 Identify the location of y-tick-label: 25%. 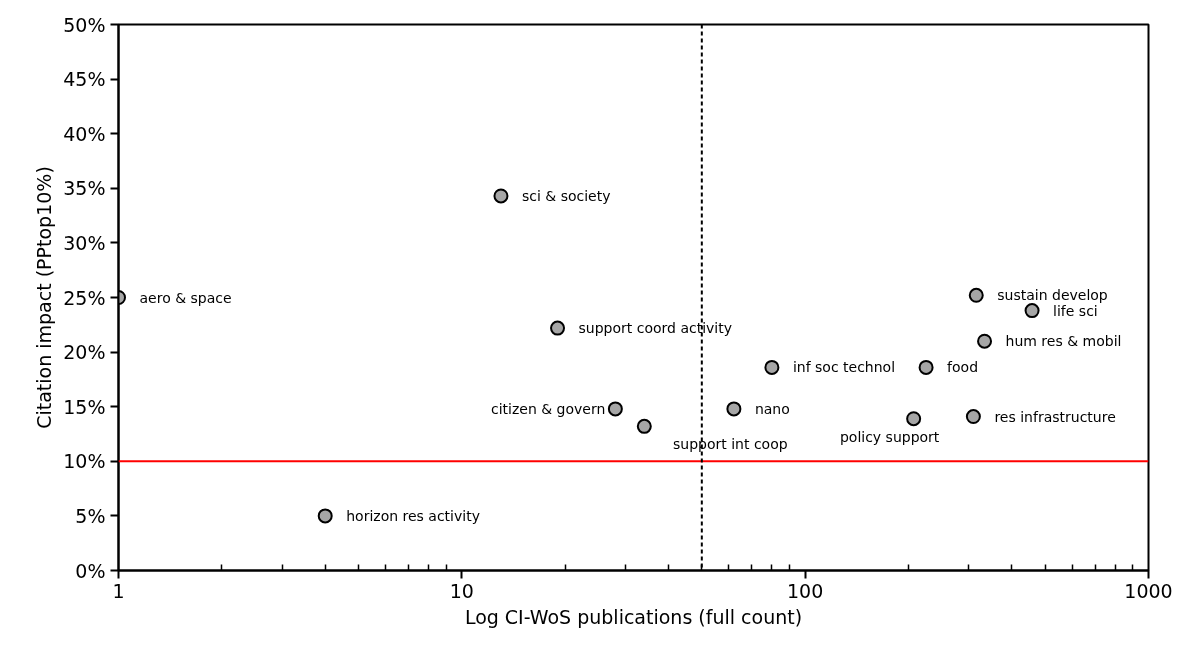
(84, 297).